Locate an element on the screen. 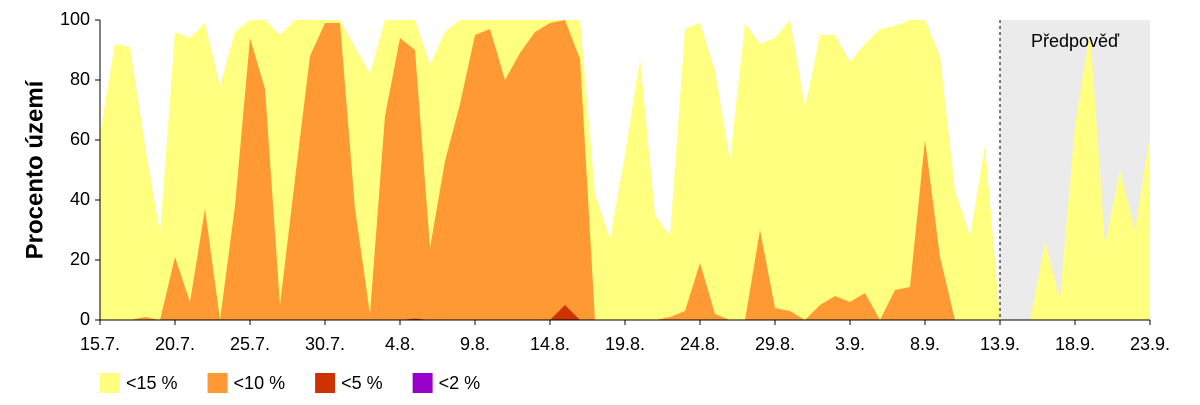  y-tick-label: 60 is located at coordinates (80, 139).